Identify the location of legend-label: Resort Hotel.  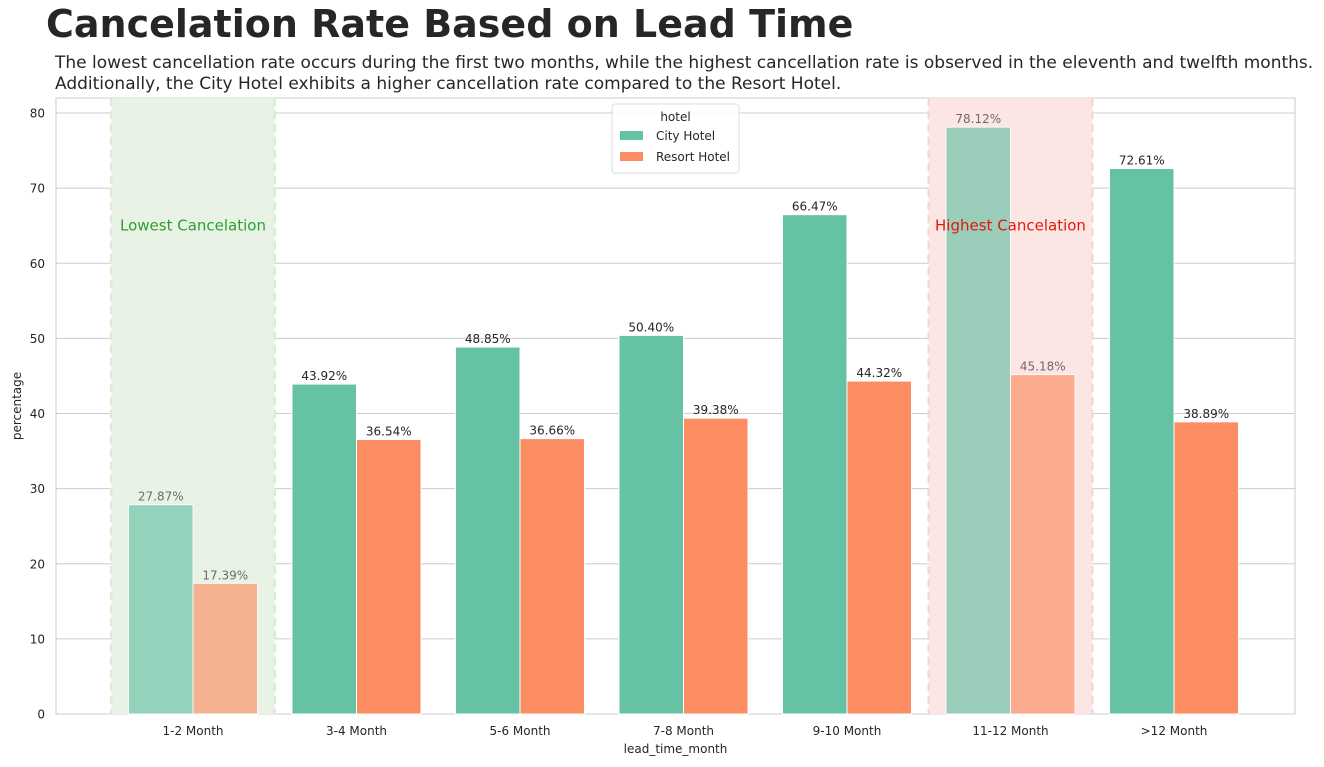
(693, 157).